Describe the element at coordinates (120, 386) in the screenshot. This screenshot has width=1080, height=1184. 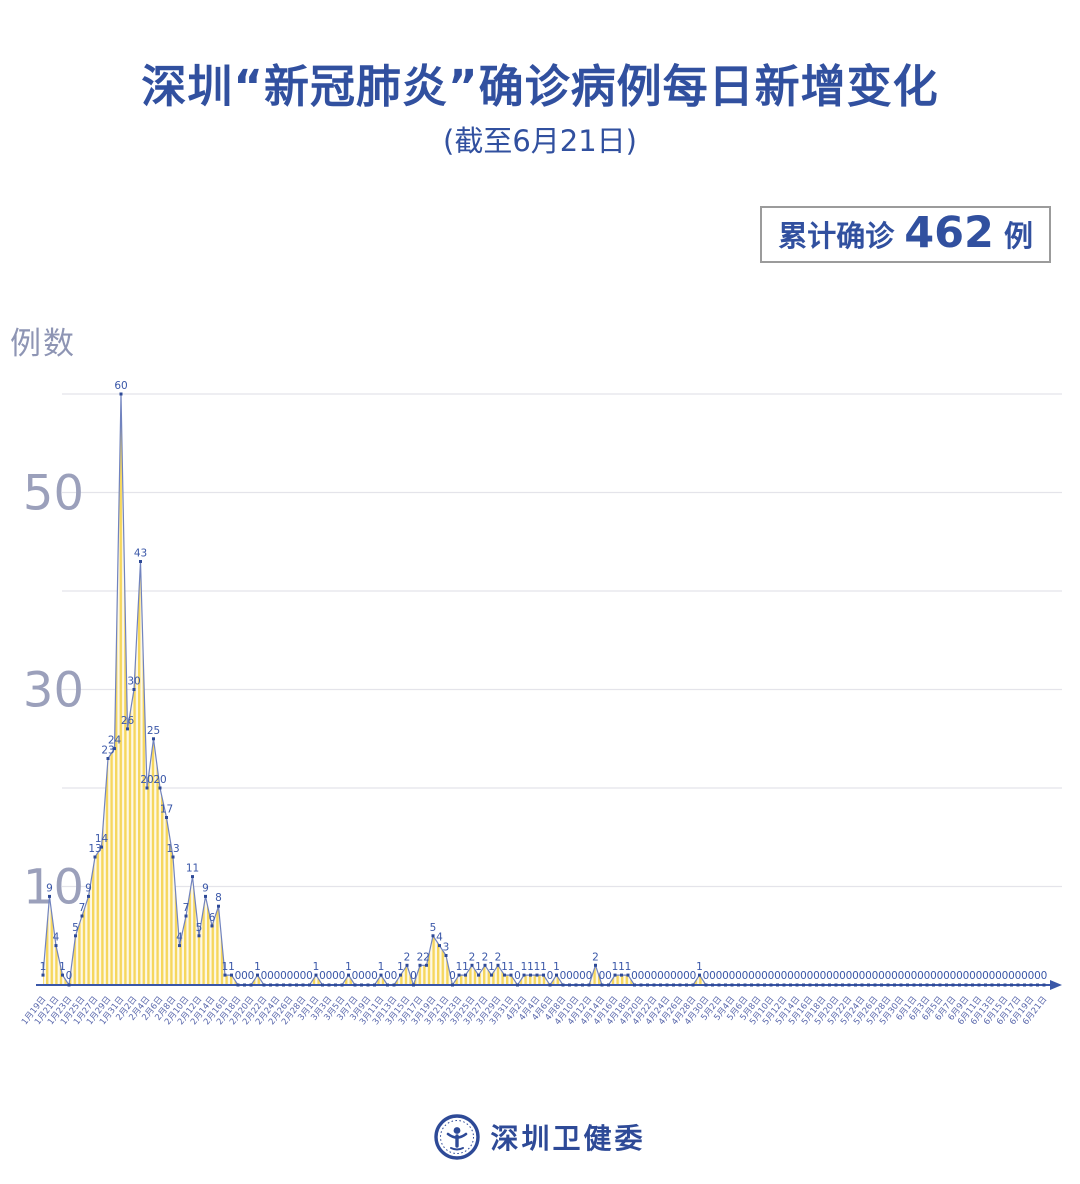
I see `svg-text: 60` at that location.